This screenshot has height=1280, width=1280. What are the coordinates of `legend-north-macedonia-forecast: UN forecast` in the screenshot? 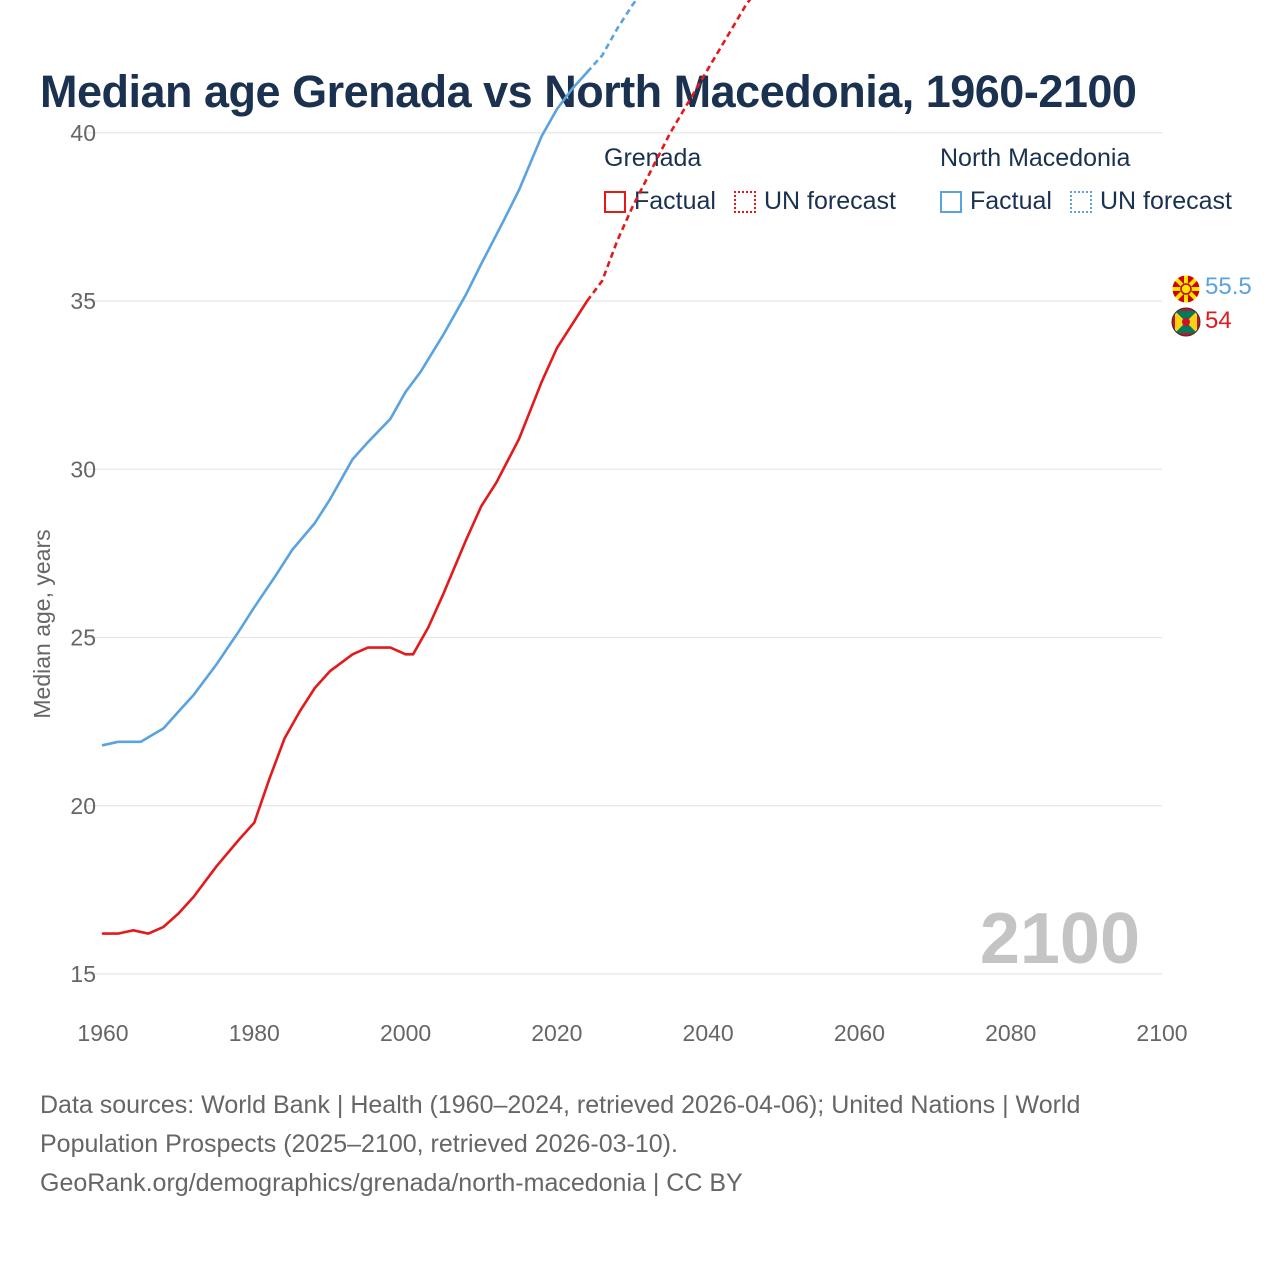 It's located at (1150, 201).